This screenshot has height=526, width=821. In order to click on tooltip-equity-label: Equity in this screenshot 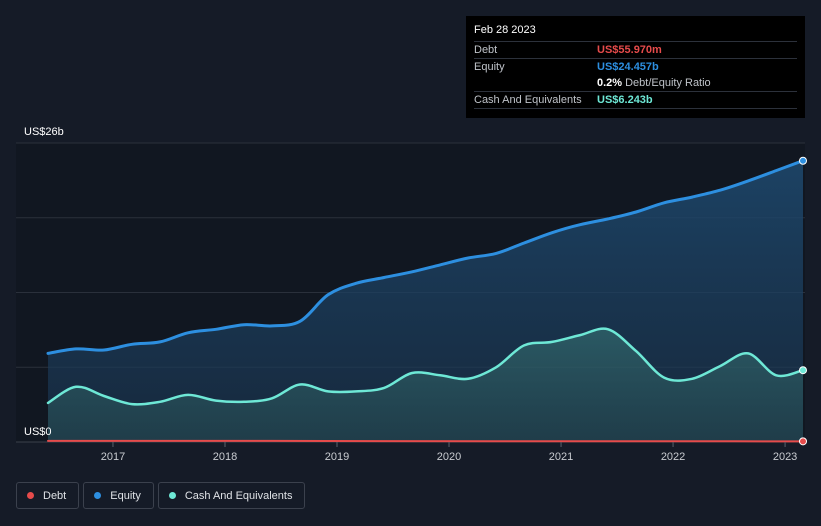, I will do `click(489, 67)`.